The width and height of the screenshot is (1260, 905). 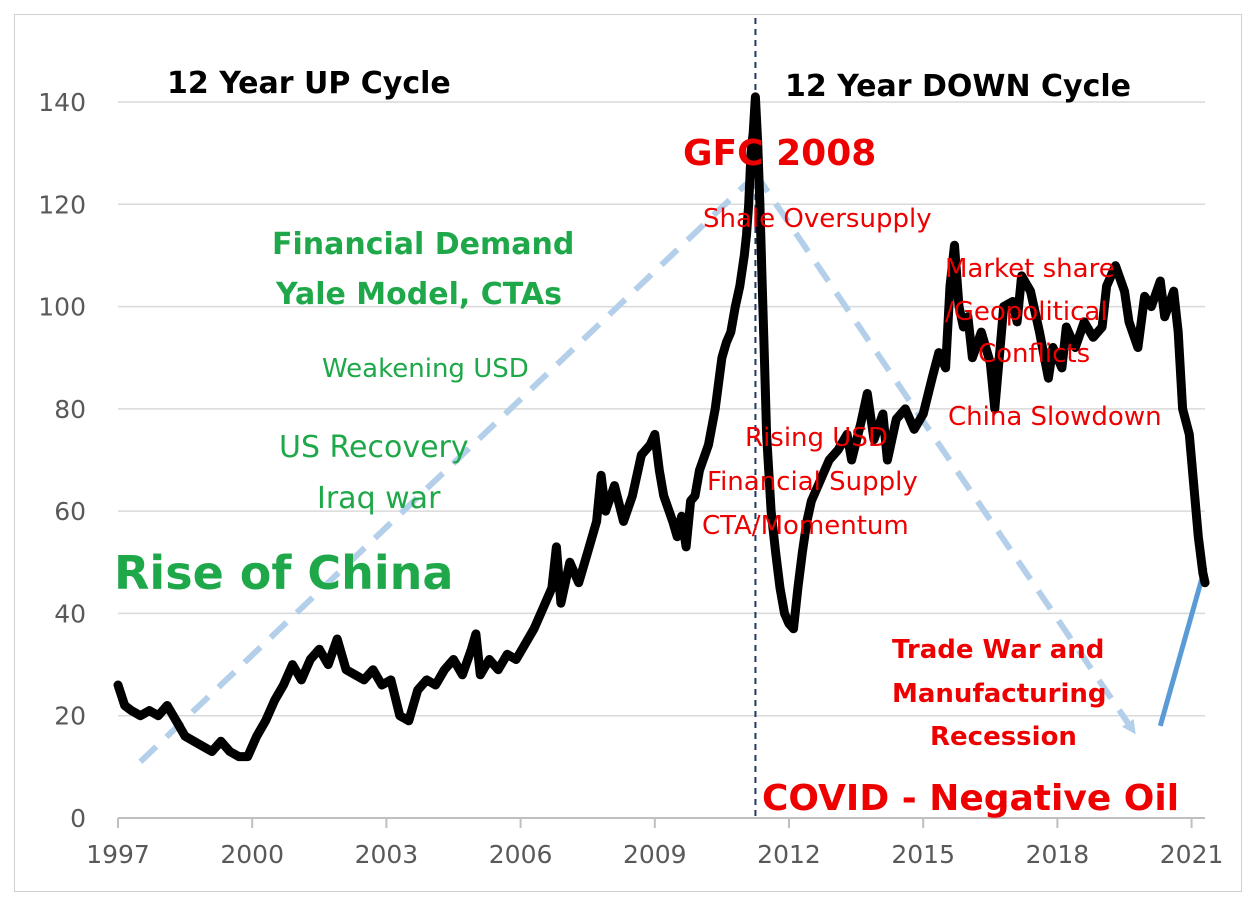 What do you see at coordinates (387, 854) in the screenshot?
I see `x-tick-label: 2003` at bounding box center [387, 854].